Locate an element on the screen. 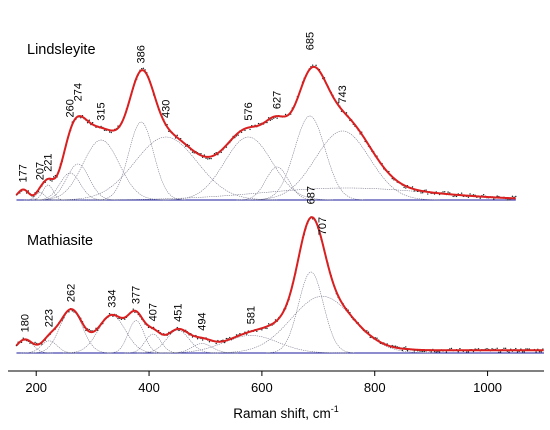  x-axis-title: Raman shift, cm-1 is located at coordinates (286, 412).